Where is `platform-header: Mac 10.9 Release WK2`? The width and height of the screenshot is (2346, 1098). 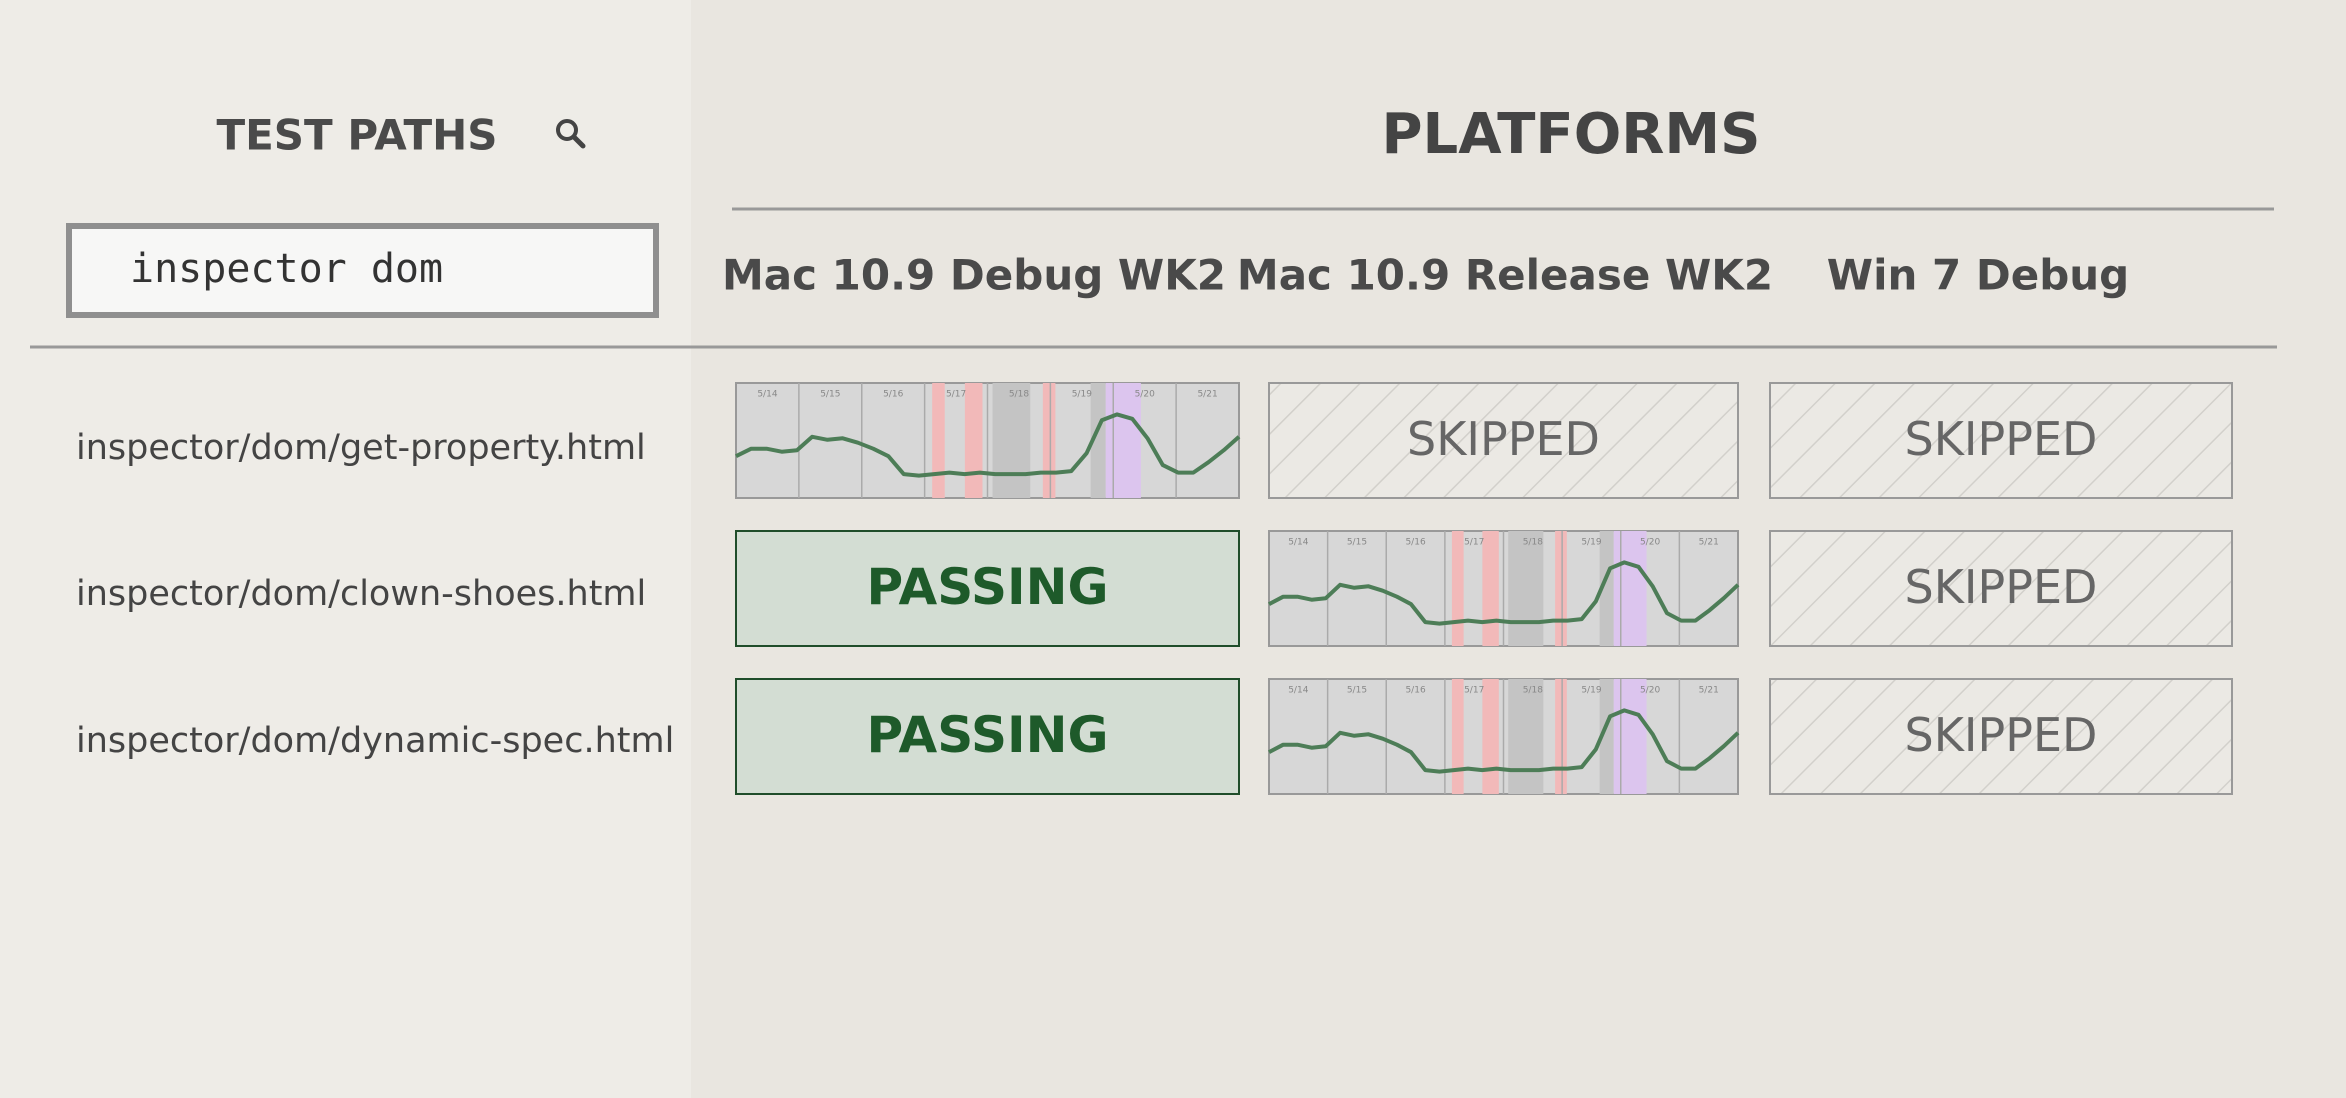
platform-header: Mac 10.9 Release WK2 is located at coordinates (1505, 275).